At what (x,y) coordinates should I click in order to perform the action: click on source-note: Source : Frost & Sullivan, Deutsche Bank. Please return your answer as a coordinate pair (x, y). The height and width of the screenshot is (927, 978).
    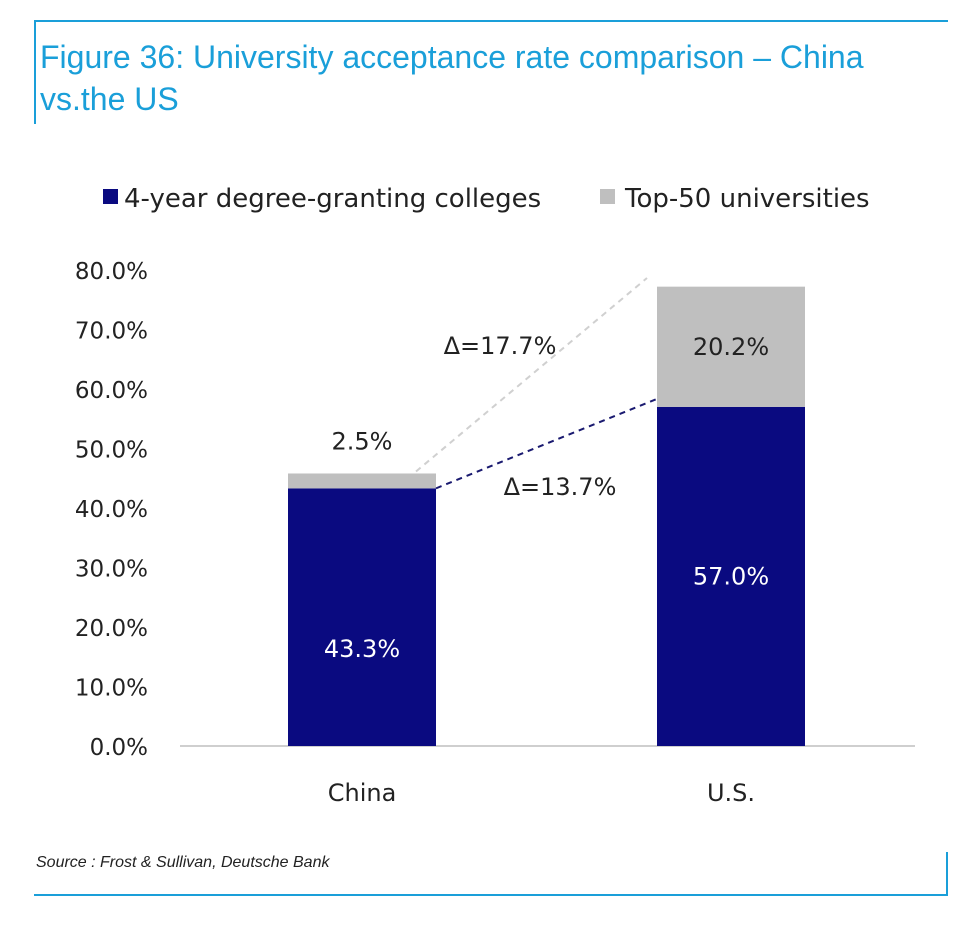
    Looking at the image, I should click on (183, 862).